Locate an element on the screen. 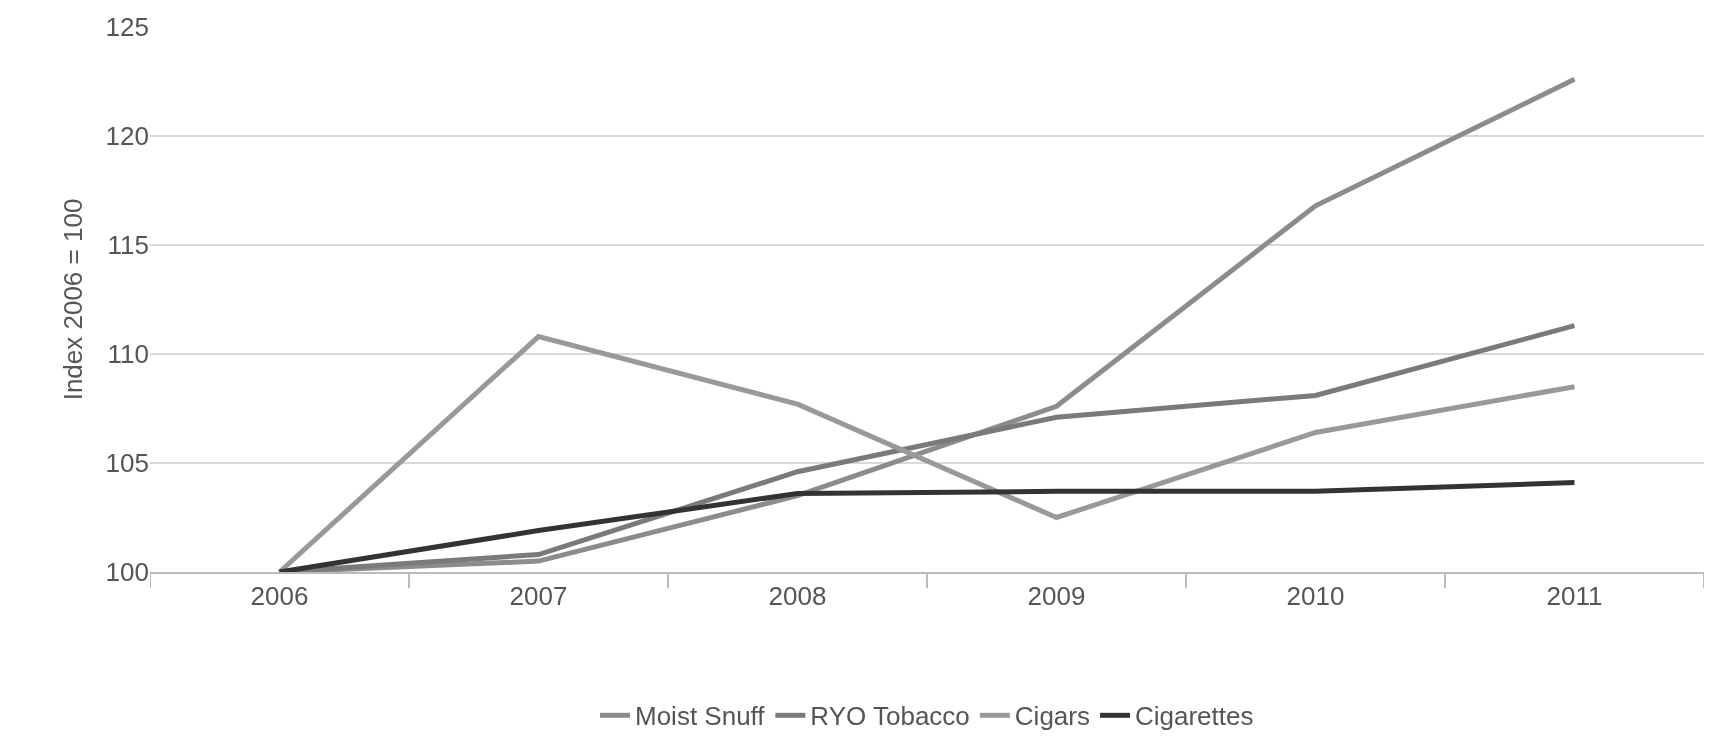 The height and width of the screenshot is (751, 1734). x-tick-label: 2007 is located at coordinates (538, 596).